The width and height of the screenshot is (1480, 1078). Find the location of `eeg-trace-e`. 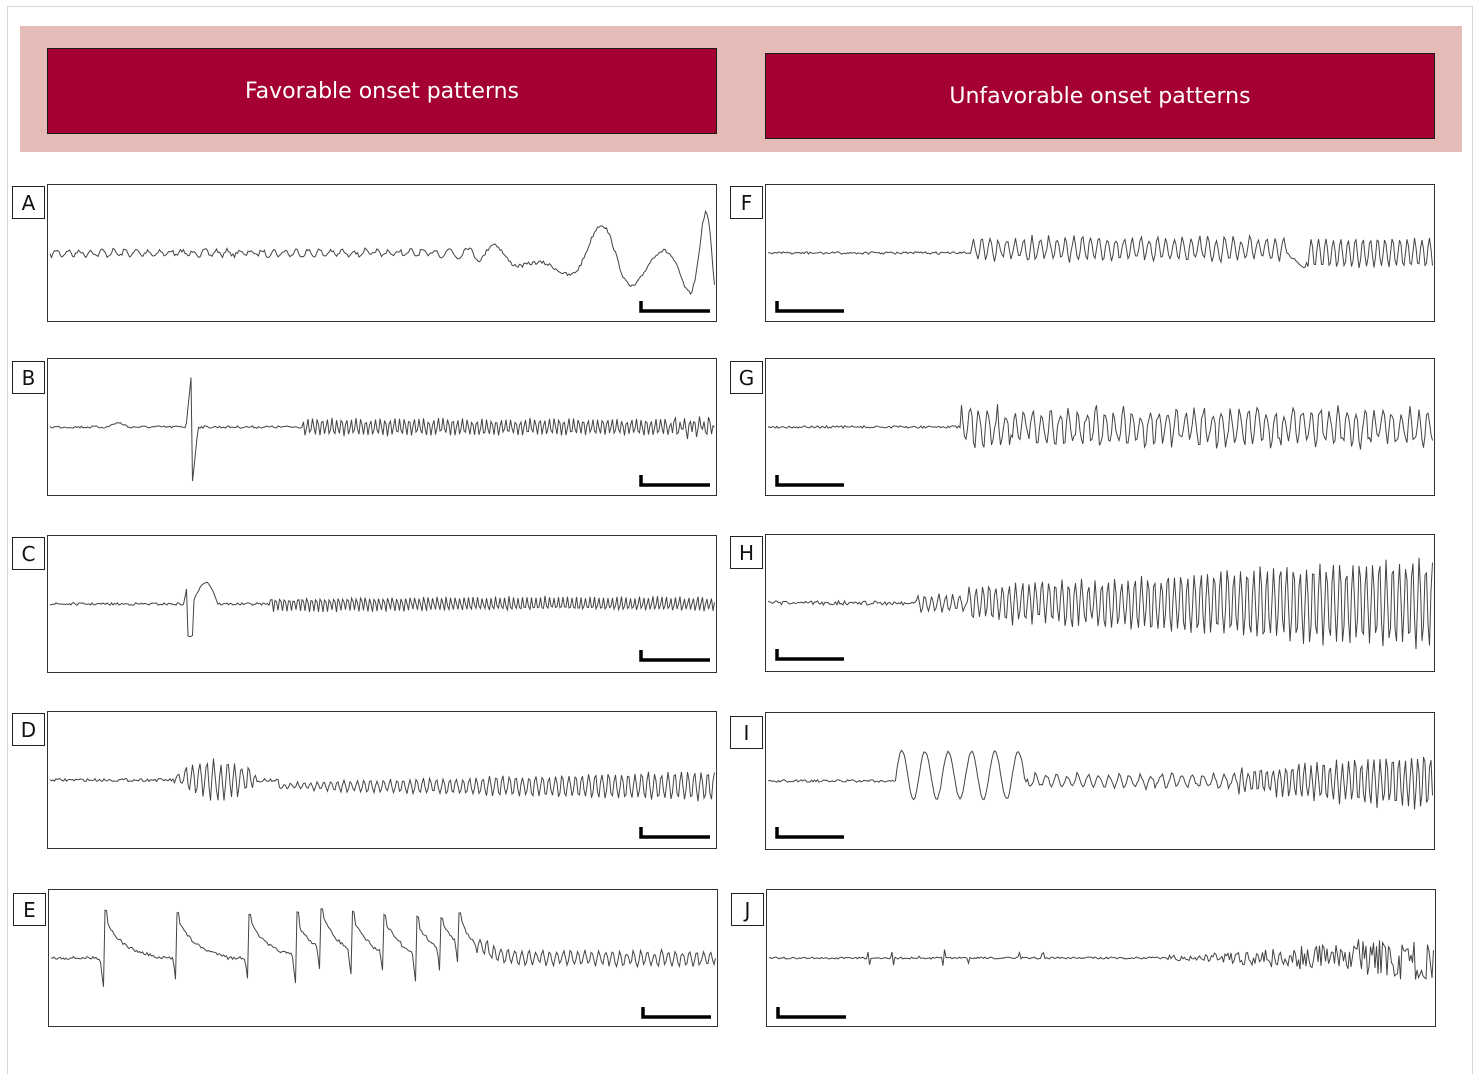

eeg-trace-e is located at coordinates (383, 947).